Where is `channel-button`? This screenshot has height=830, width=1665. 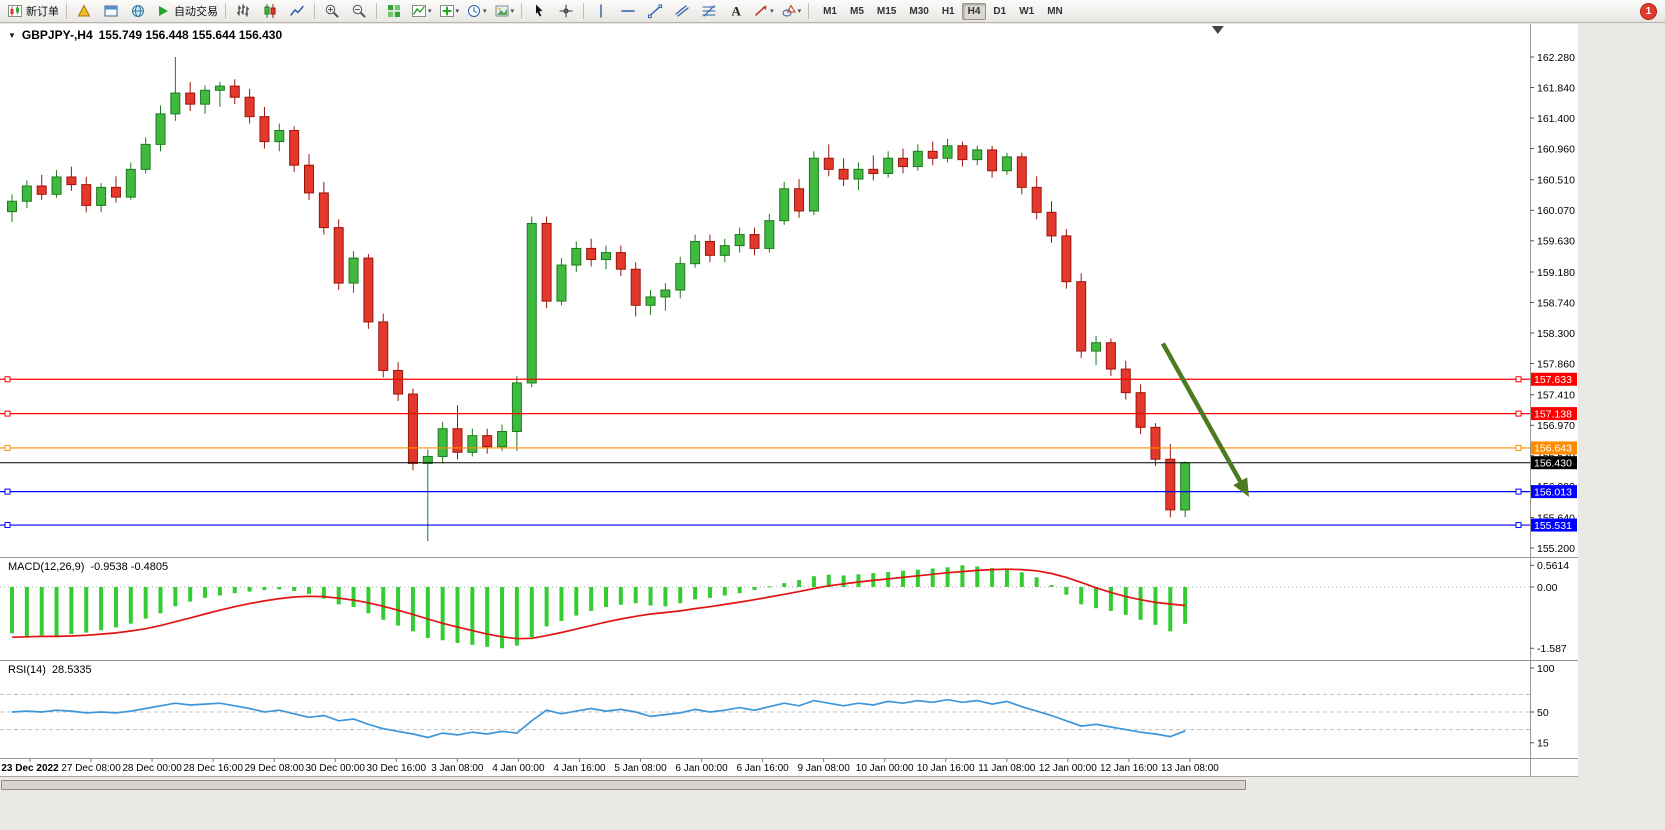
channel-button is located at coordinates (682, 11).